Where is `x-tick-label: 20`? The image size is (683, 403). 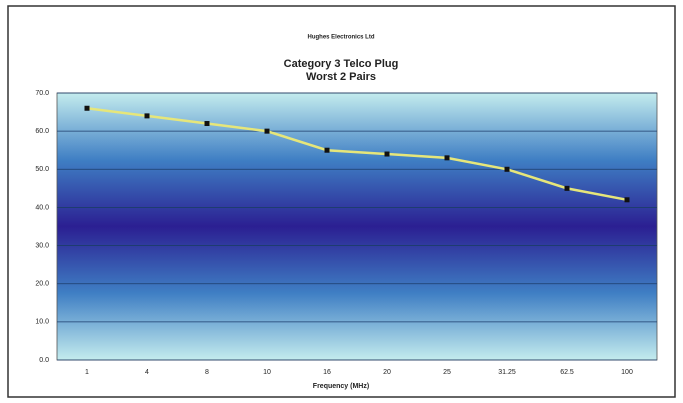 x-tick-label: 20 is located at coordinates (387, 372).